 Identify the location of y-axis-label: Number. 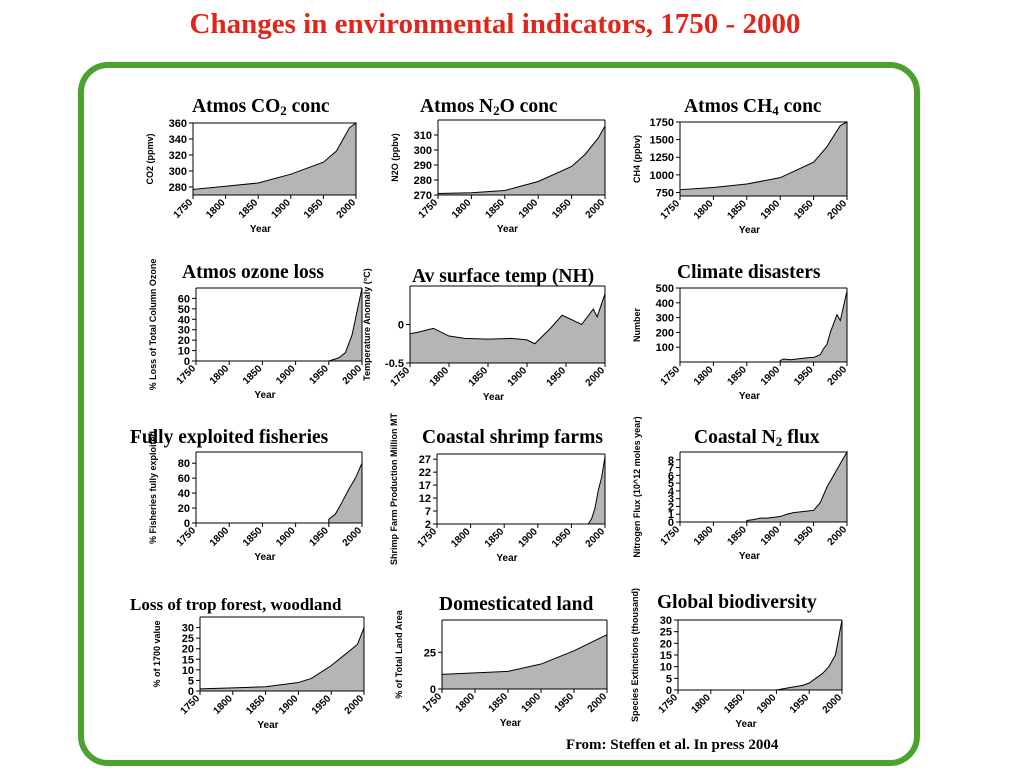
(637, 325).